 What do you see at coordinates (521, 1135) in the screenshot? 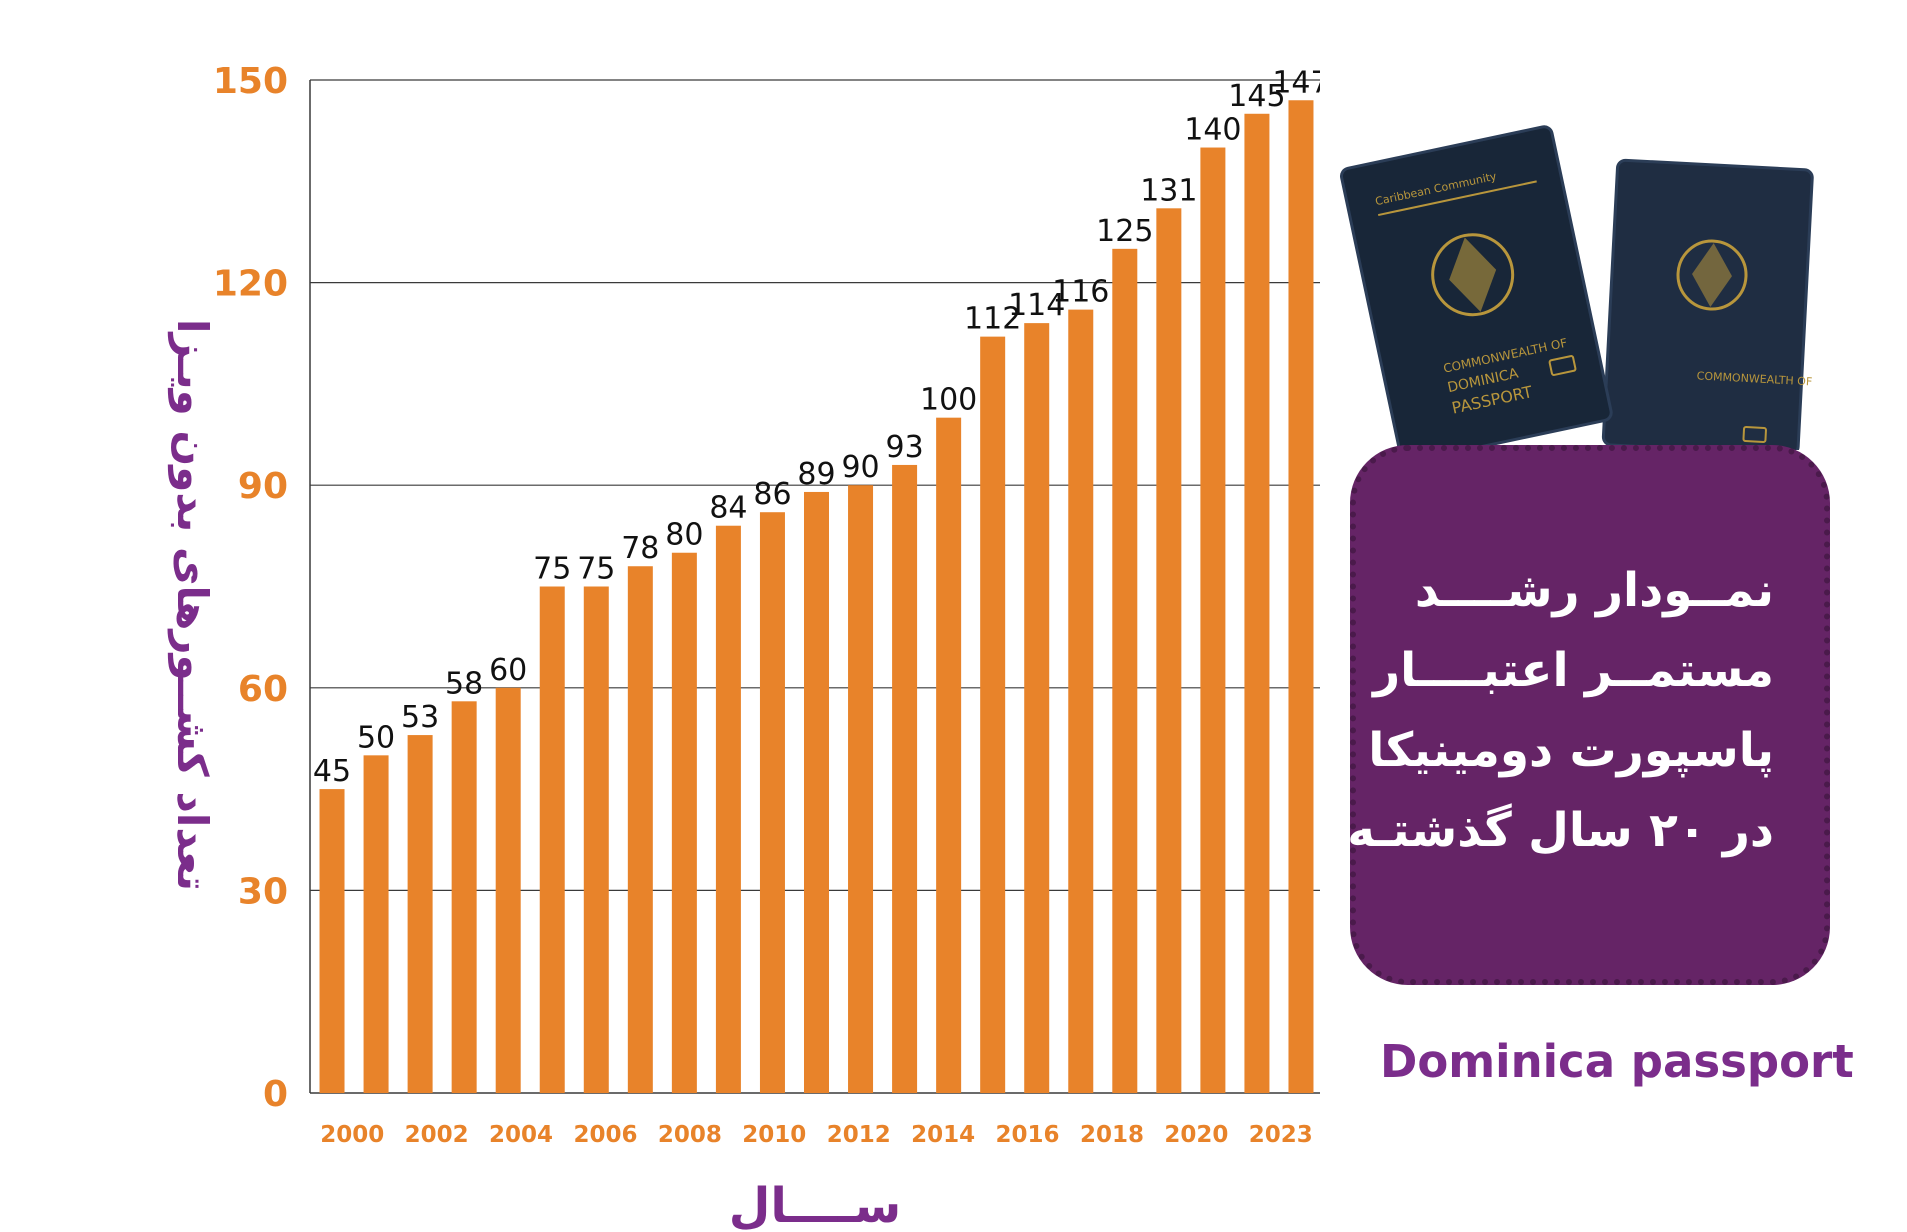
I see `x-tick-label: 2004` at bounding box center [521, 1135].